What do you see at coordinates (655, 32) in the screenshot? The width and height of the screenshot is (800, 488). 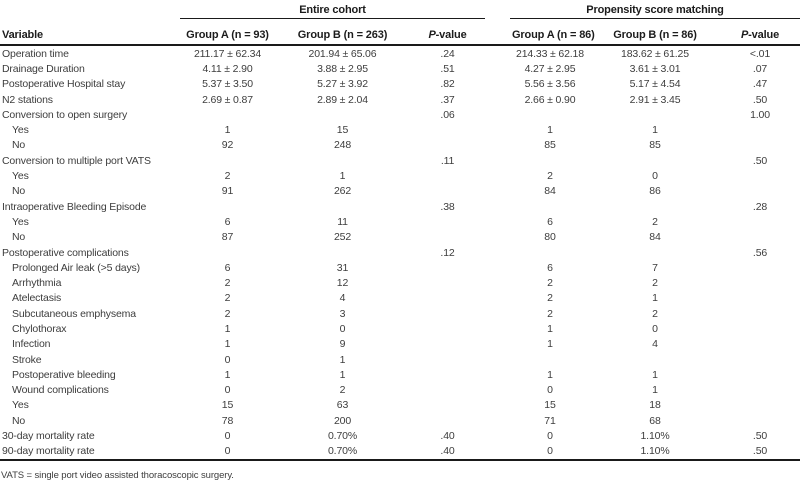 I see `psm-group-b-header: Group B (n = 86)` at bounding box center [655, 32].